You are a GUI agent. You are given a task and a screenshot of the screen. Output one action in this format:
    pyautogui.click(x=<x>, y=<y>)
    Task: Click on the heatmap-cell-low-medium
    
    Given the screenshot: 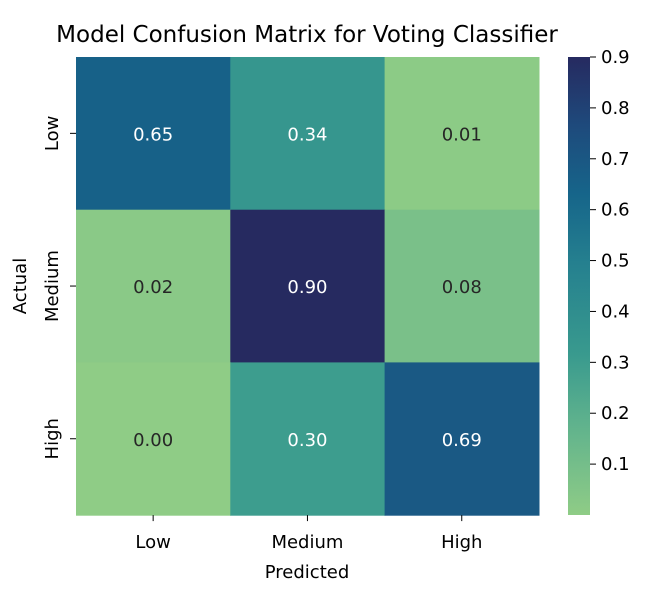 What is the action you would take?
    pyautogui.click(x=308, y=134)
    